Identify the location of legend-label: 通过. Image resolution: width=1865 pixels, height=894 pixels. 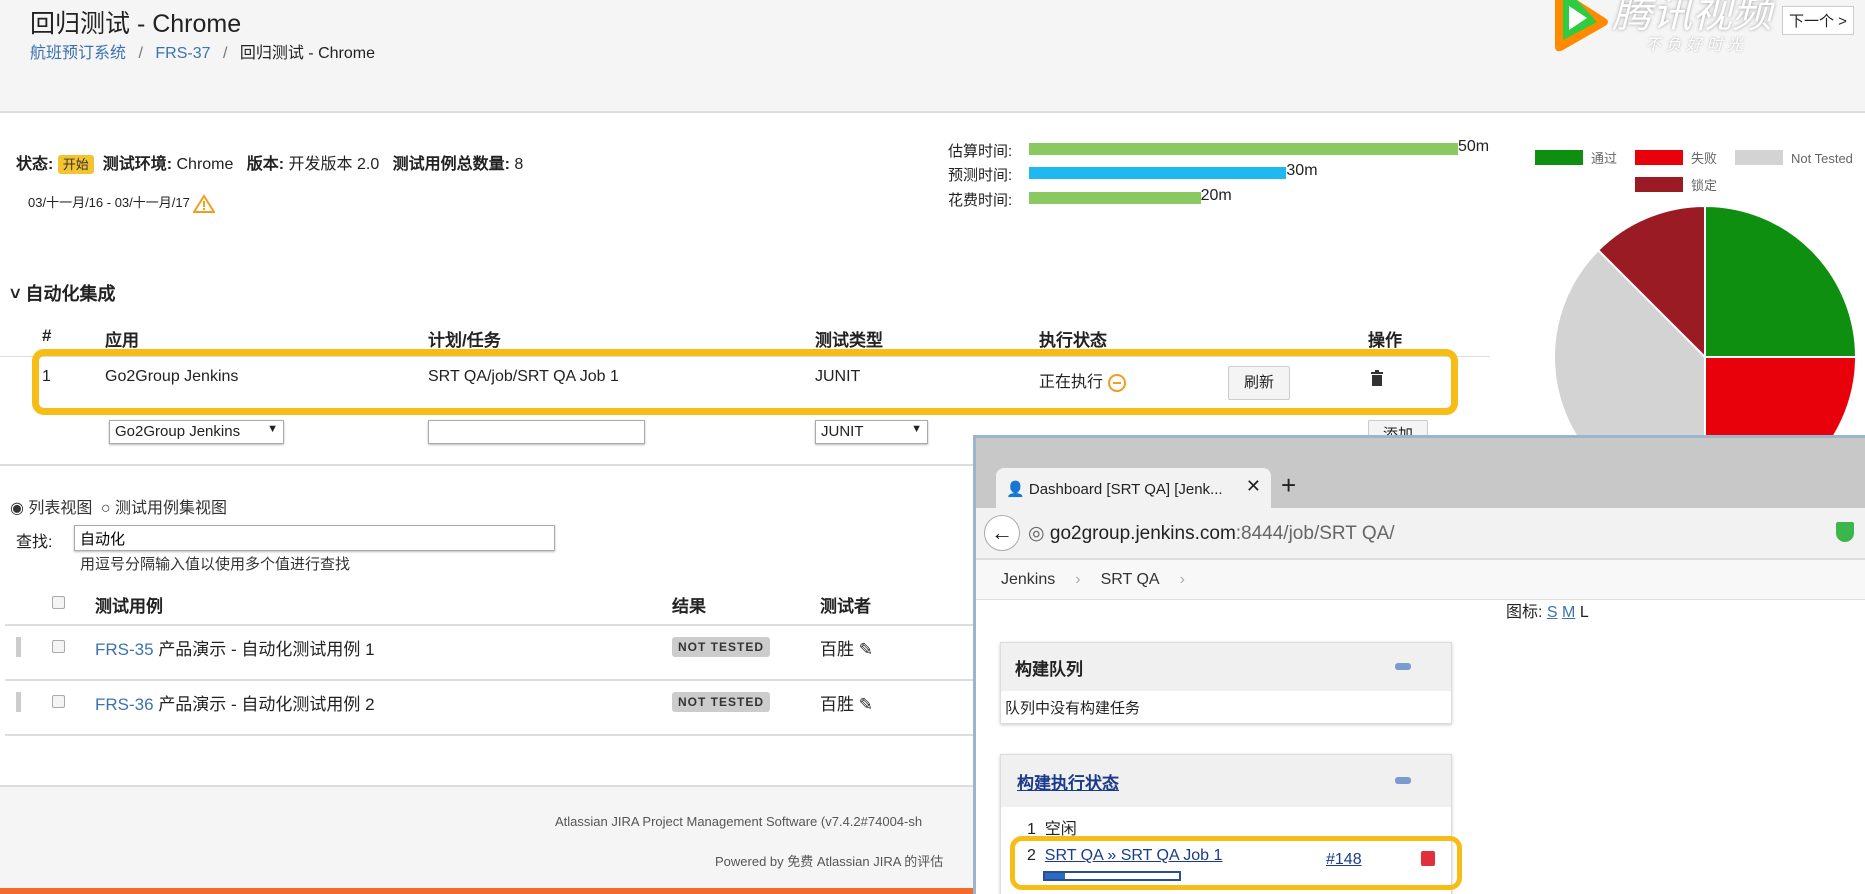
(1604, 158).